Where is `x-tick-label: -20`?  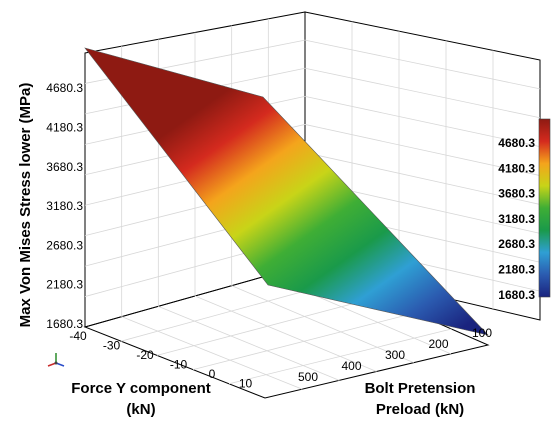 x-tick-label: -20 is located at coordinates (145, 355).